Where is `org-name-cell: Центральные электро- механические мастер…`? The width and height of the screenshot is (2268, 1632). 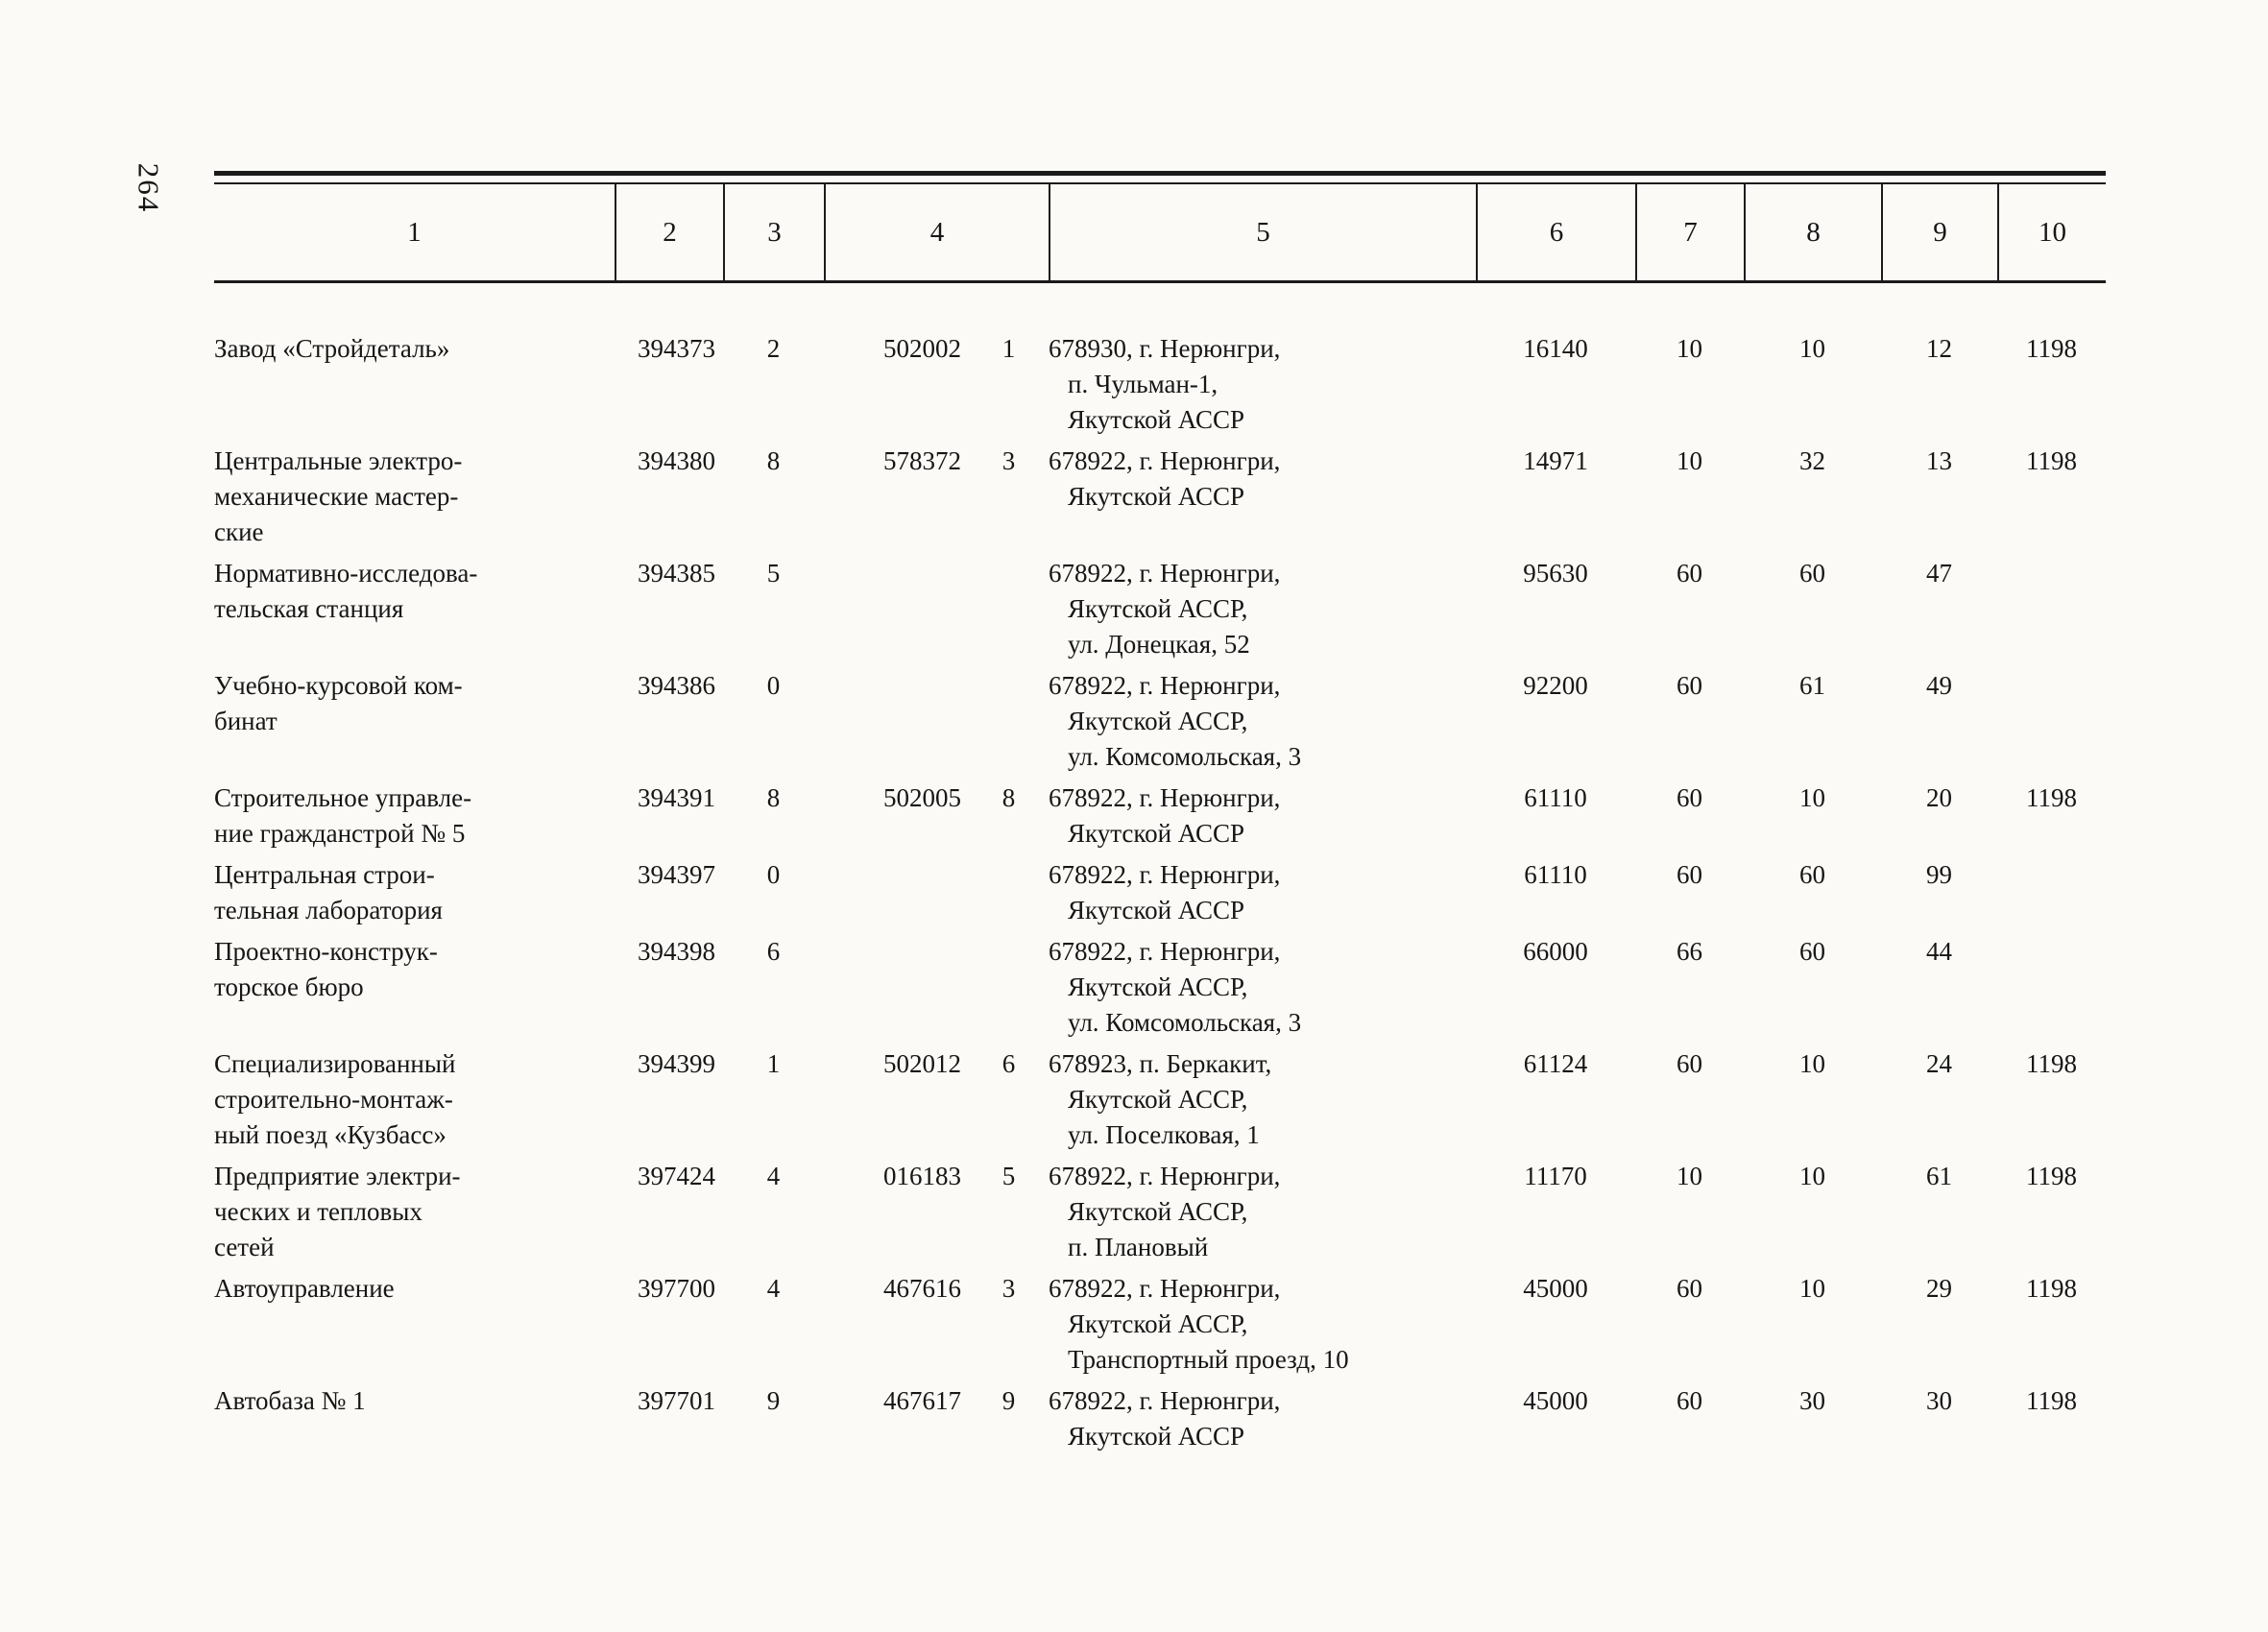 org-name-cell: Центральные электро- механические мастер… is located at coordinates (338, 496).